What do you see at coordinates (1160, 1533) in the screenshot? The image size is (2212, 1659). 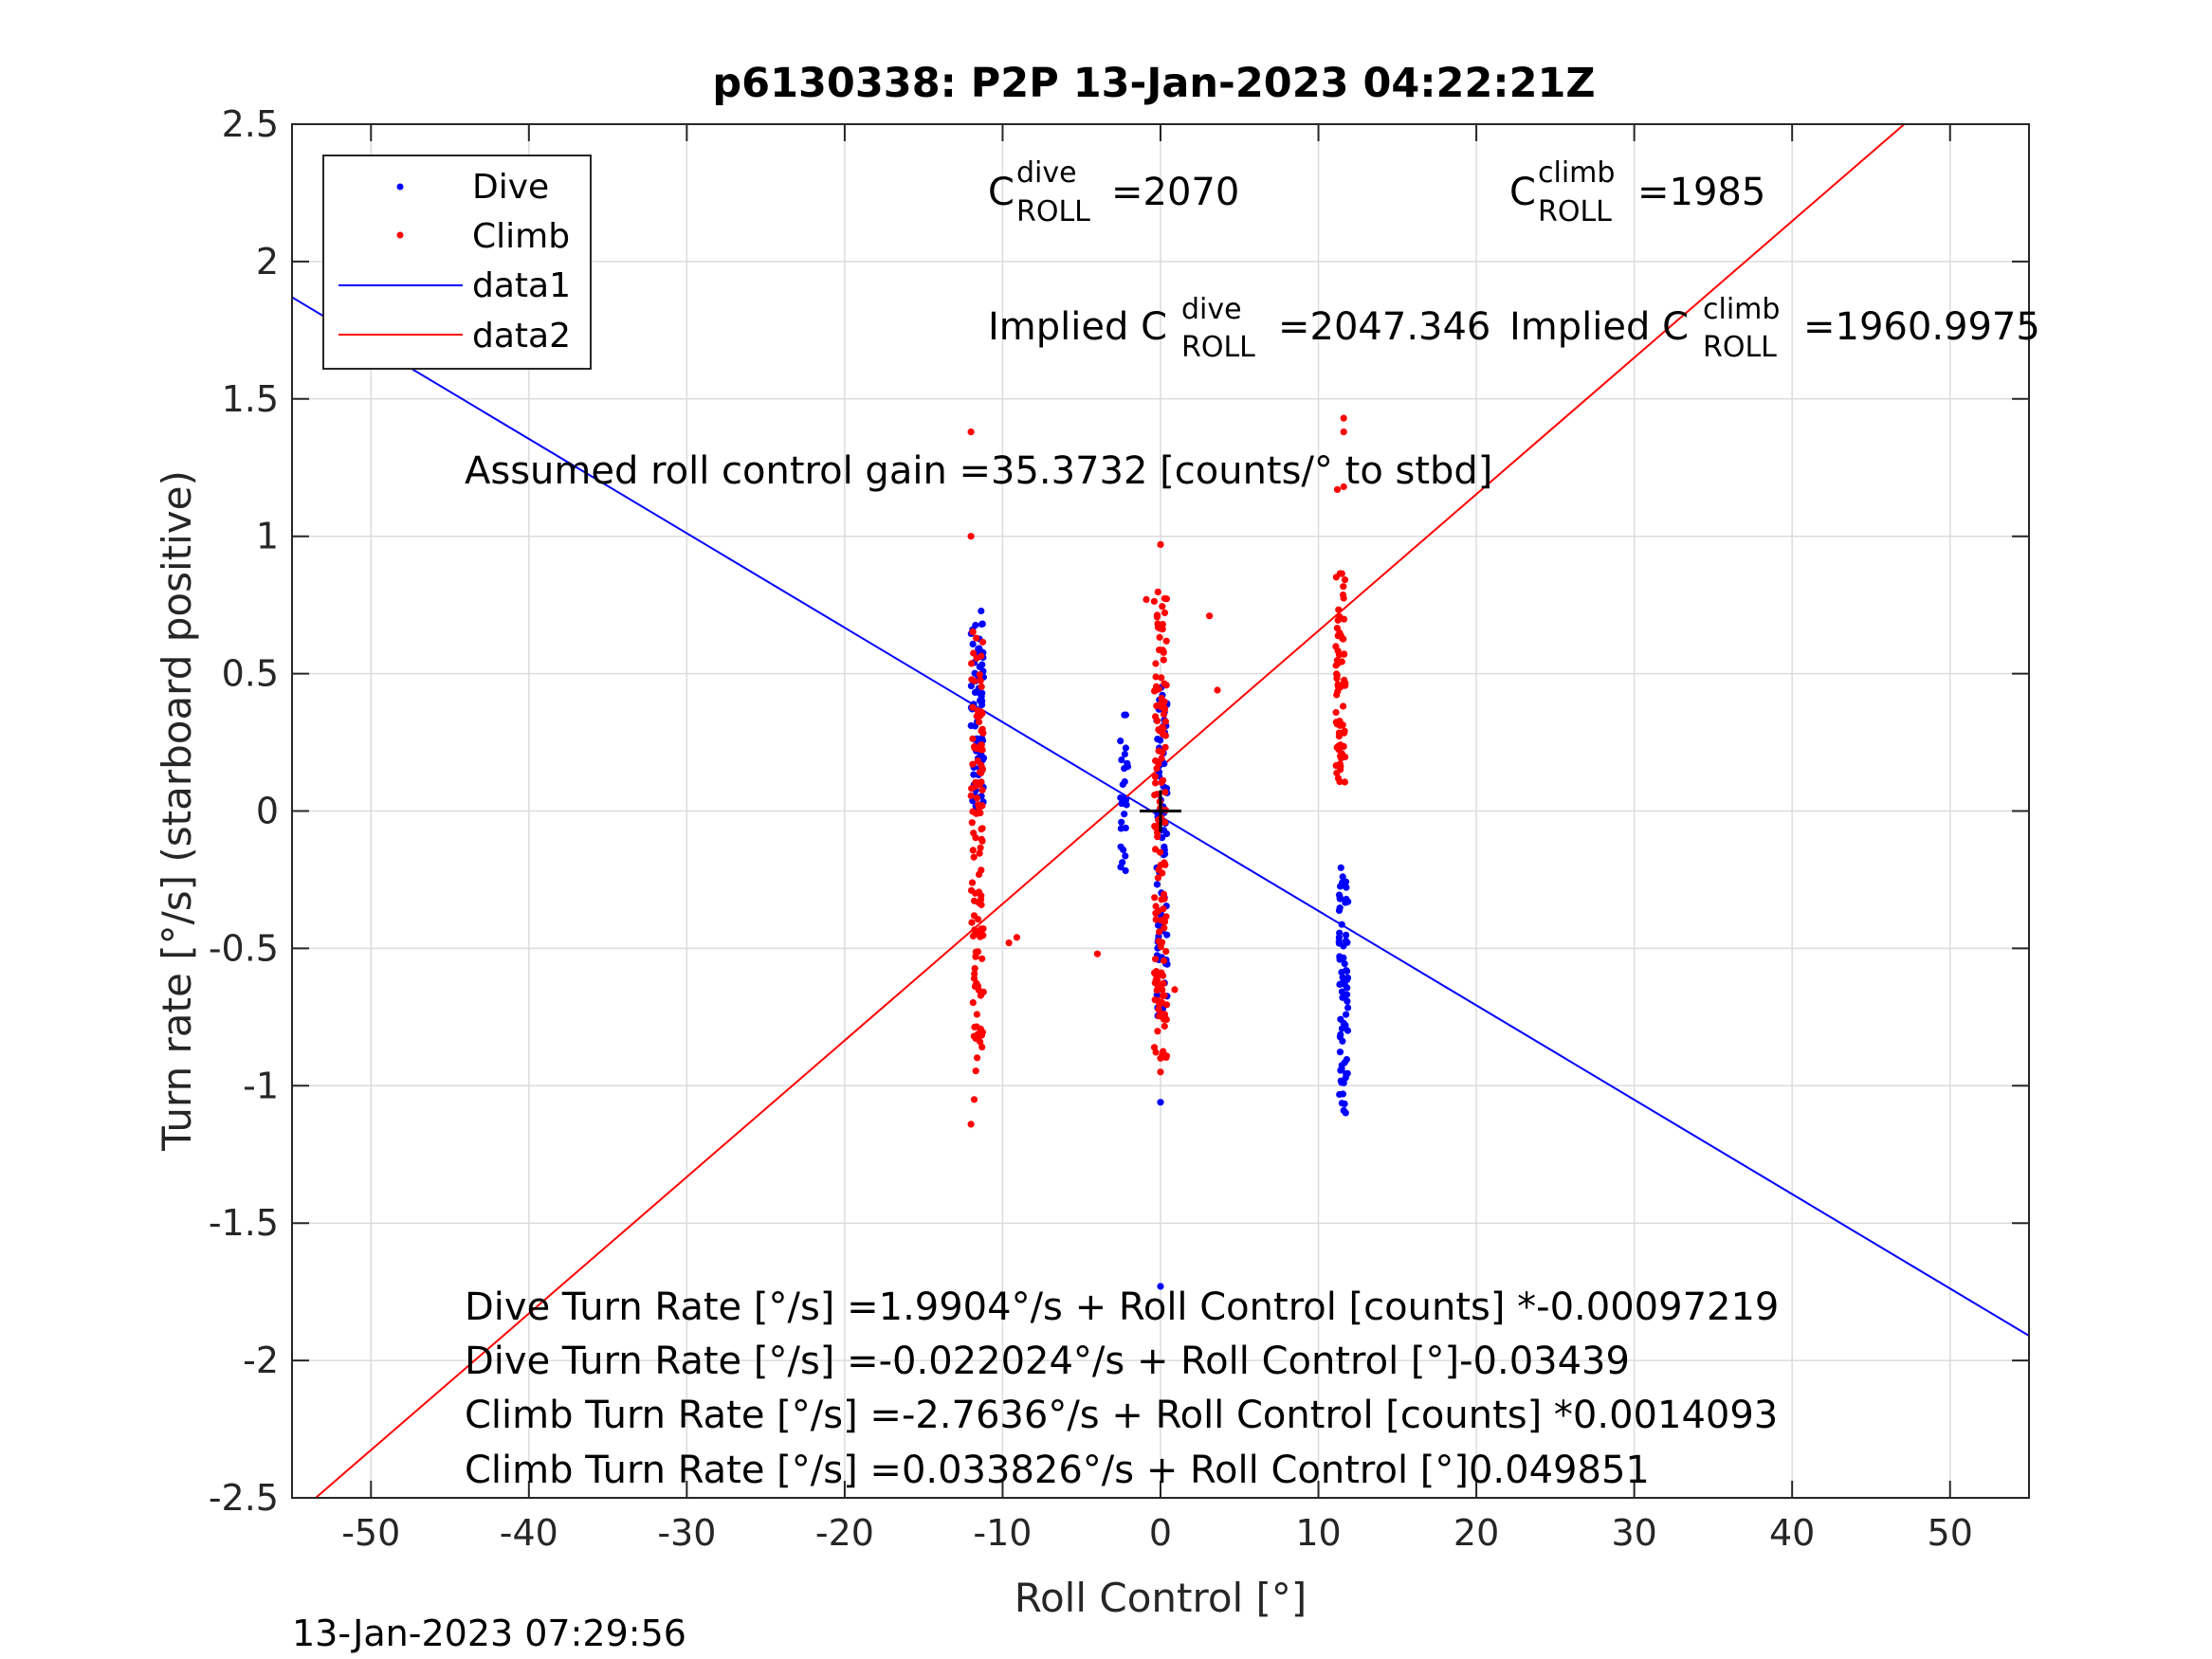 I see `x-tick-label: 0` at bounding box center [1160, 1533].